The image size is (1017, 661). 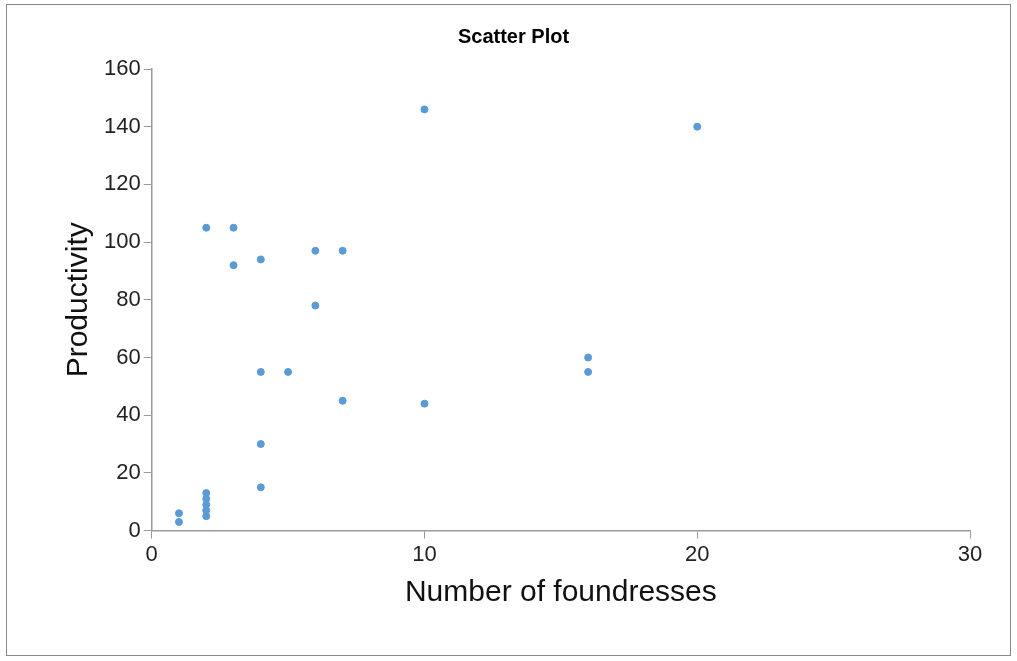 What do you see at coordinates (77, 300) in the screenshot?
I see `y-axis-title: Productivity` at bounding box center [77, 300].